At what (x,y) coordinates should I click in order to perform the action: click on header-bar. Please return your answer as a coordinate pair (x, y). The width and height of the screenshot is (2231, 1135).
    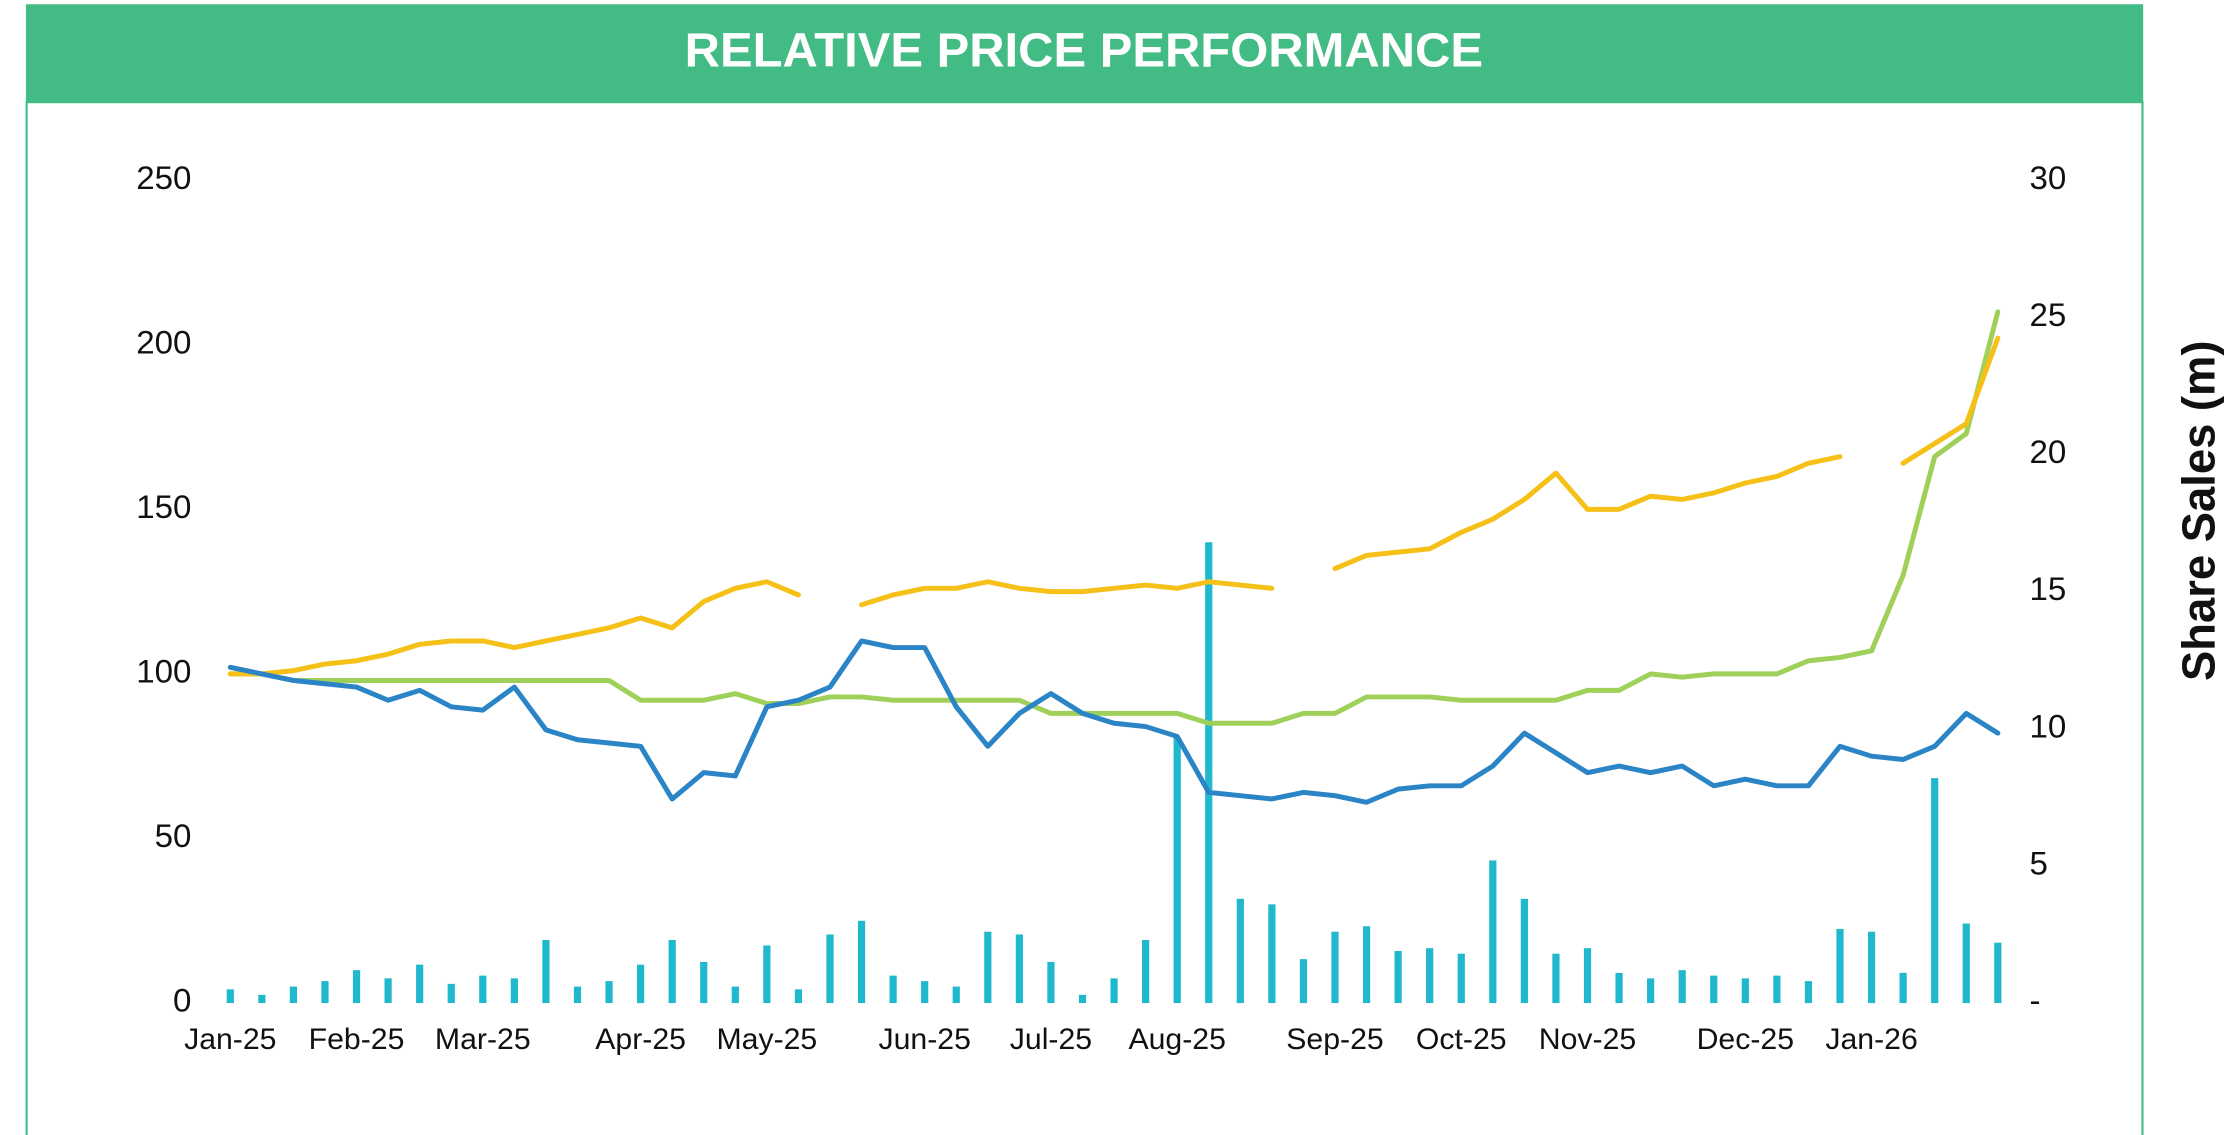
    Looking at the image, I should click on (1084, 53).